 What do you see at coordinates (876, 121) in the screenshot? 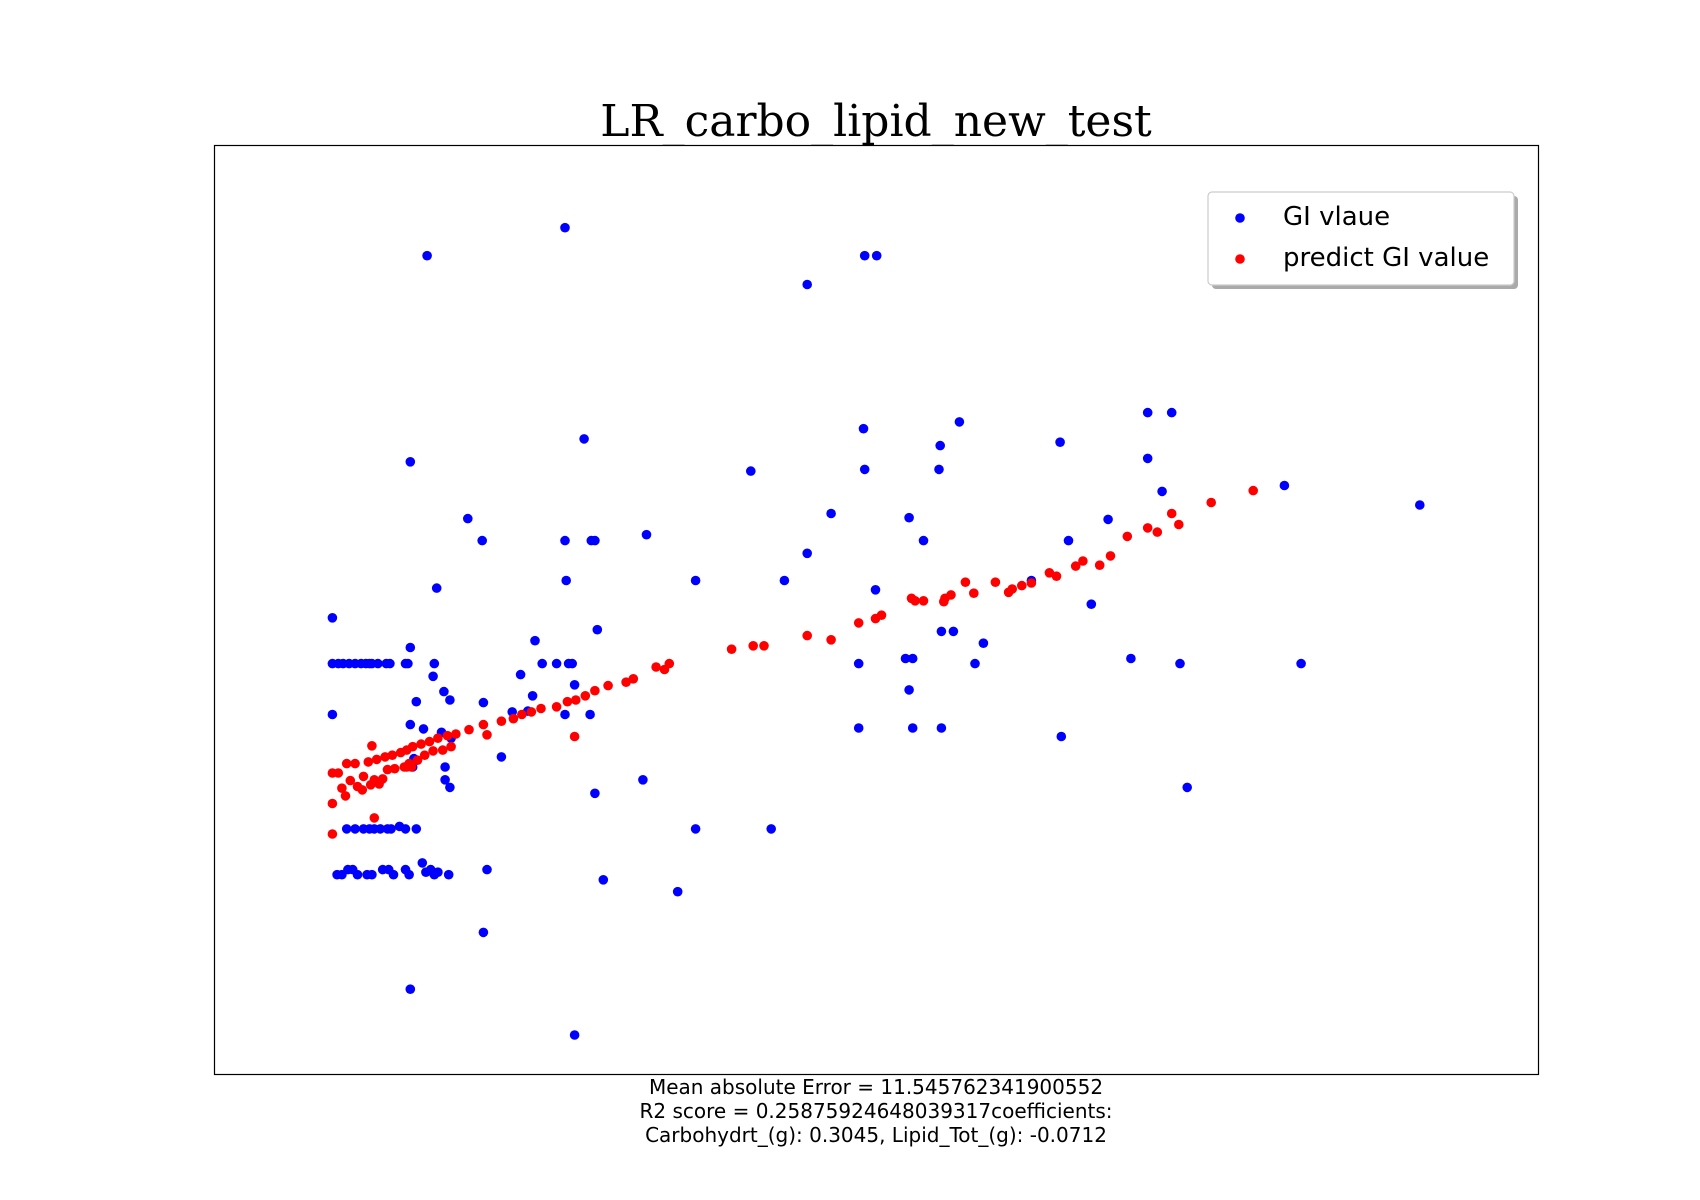
I see `chart-title: LR_carbo_lipid_new_test` at bounding box center [876, 121].